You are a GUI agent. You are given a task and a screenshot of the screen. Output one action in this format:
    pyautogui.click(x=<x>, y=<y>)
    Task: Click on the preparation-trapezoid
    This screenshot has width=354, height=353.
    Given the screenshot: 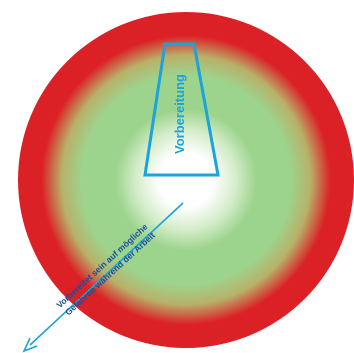 What is the action you would take?
    pyautogui.click(x=181, y=109)
    